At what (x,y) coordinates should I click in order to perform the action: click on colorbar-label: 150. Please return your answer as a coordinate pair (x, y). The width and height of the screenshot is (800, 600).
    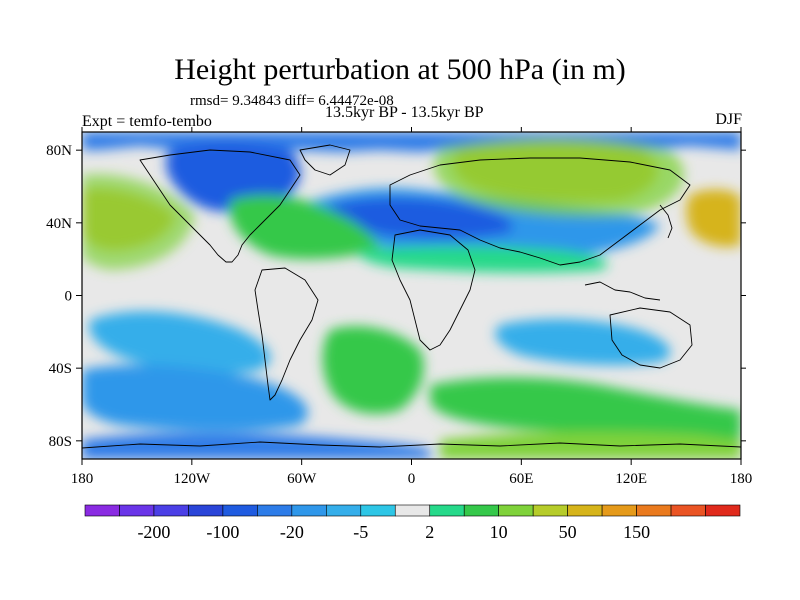
    Looking at the image, I should click on (636, 532).